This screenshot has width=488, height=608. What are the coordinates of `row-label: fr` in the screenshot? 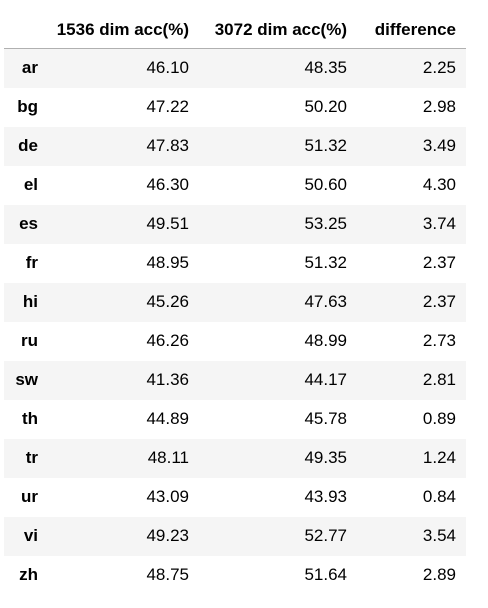 It's located at (31, 262).